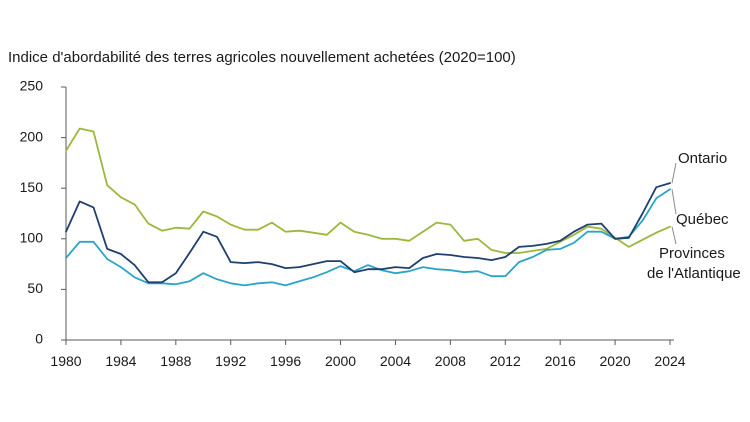 The image size is (750, 422). Describe the element at coordinates (674, 202) in the screenshot. I see `label-quebec-leader` at that location.